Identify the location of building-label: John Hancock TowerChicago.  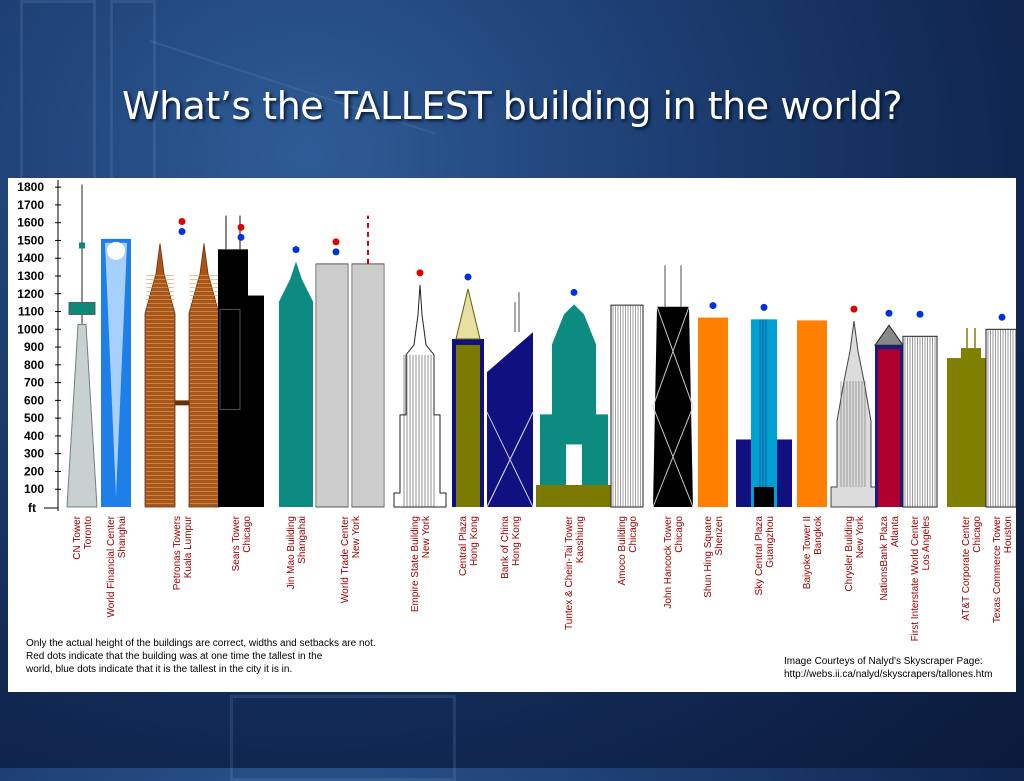
(674, 561).